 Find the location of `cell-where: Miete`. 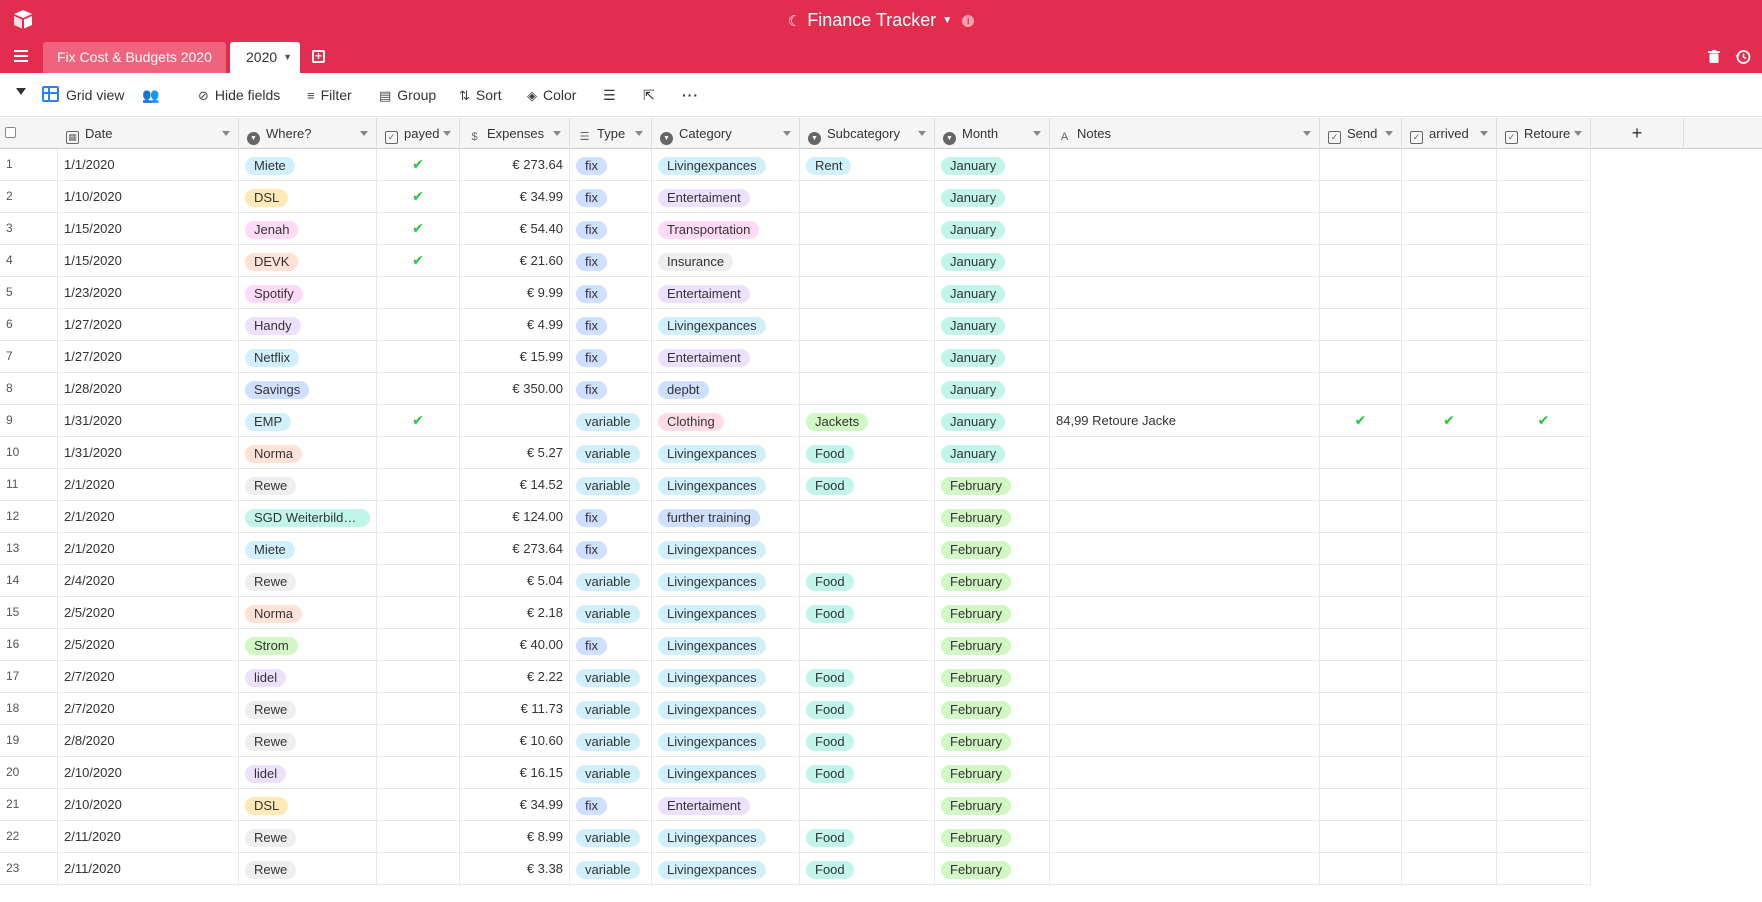

cell-where: Miete is located at coordinates (308, 165).